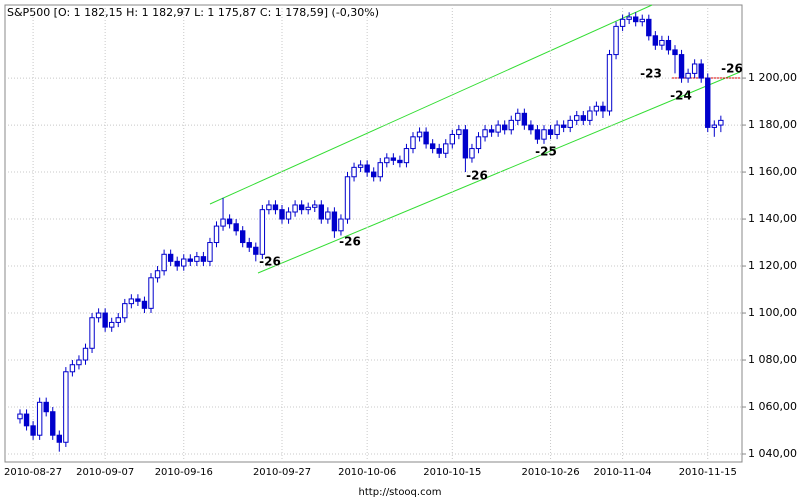 The image size is (800, 500). Describe the element at coordinates (772, 265) in the screenshot. I see `y-tick-label: 1 120,00` at that location.